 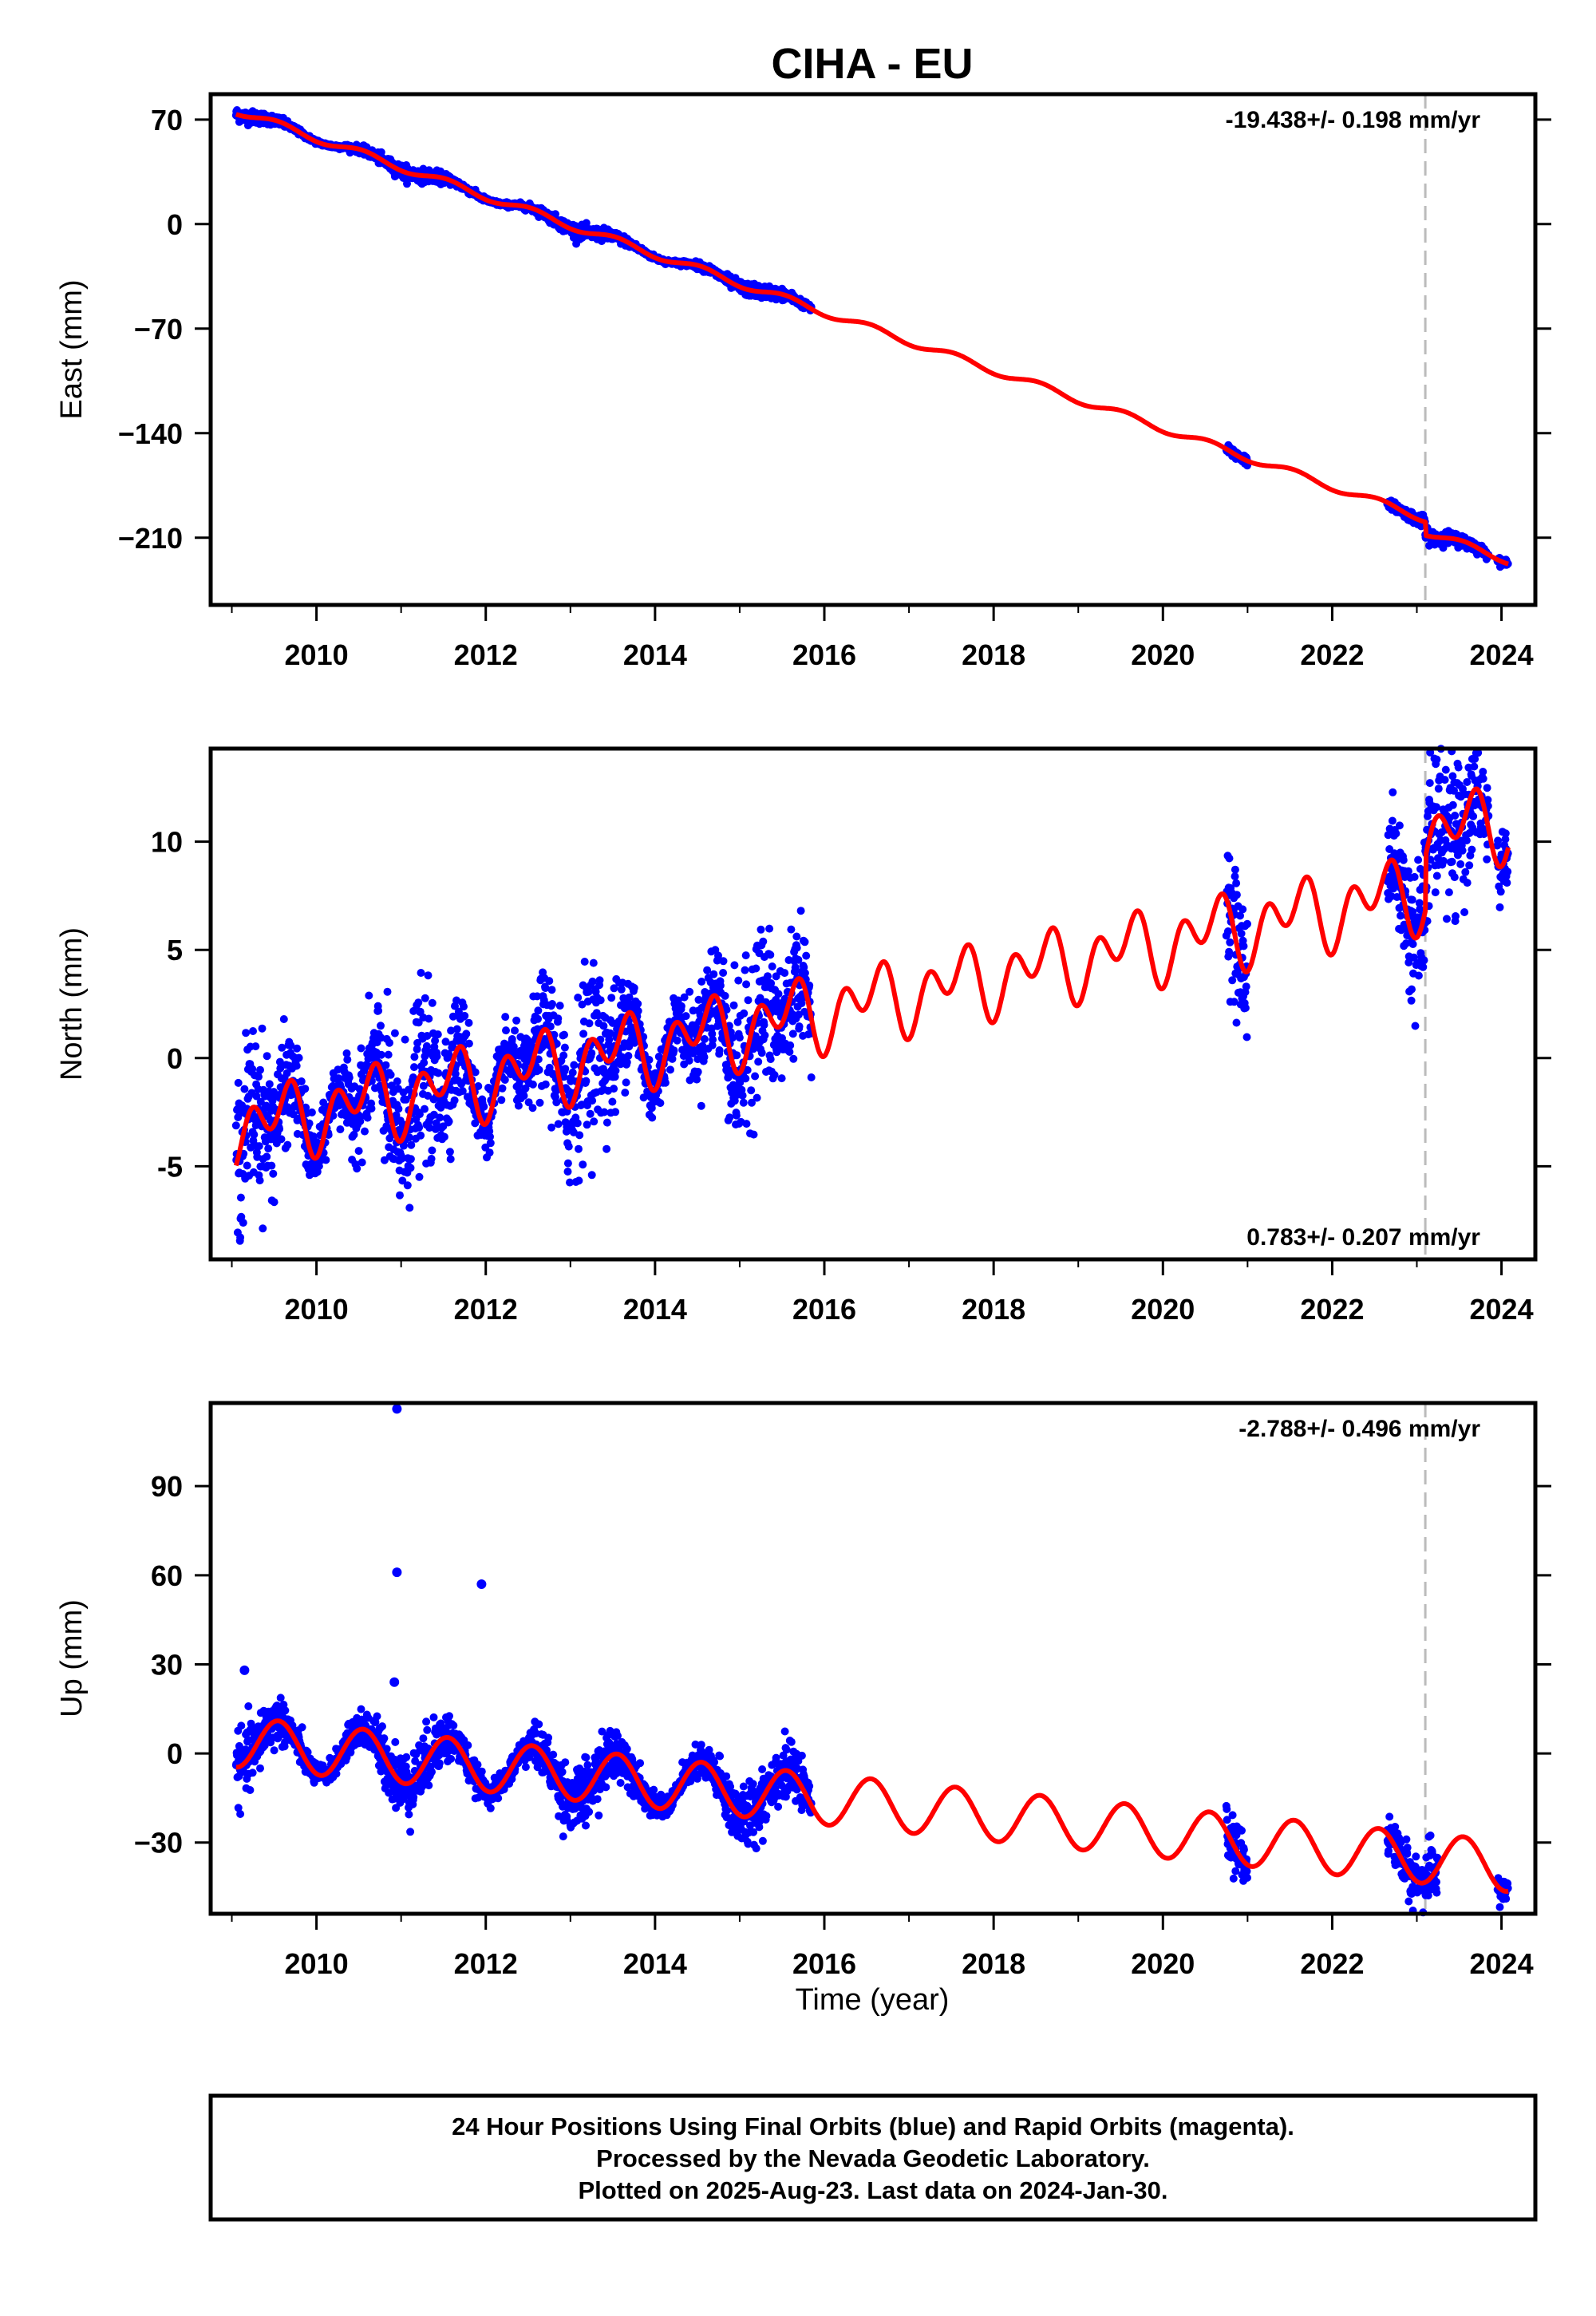 What do you see at coordinates (993, 654) in the screenshot?
I see `x-tick-label: 2018` at bounding box center [993, 654].